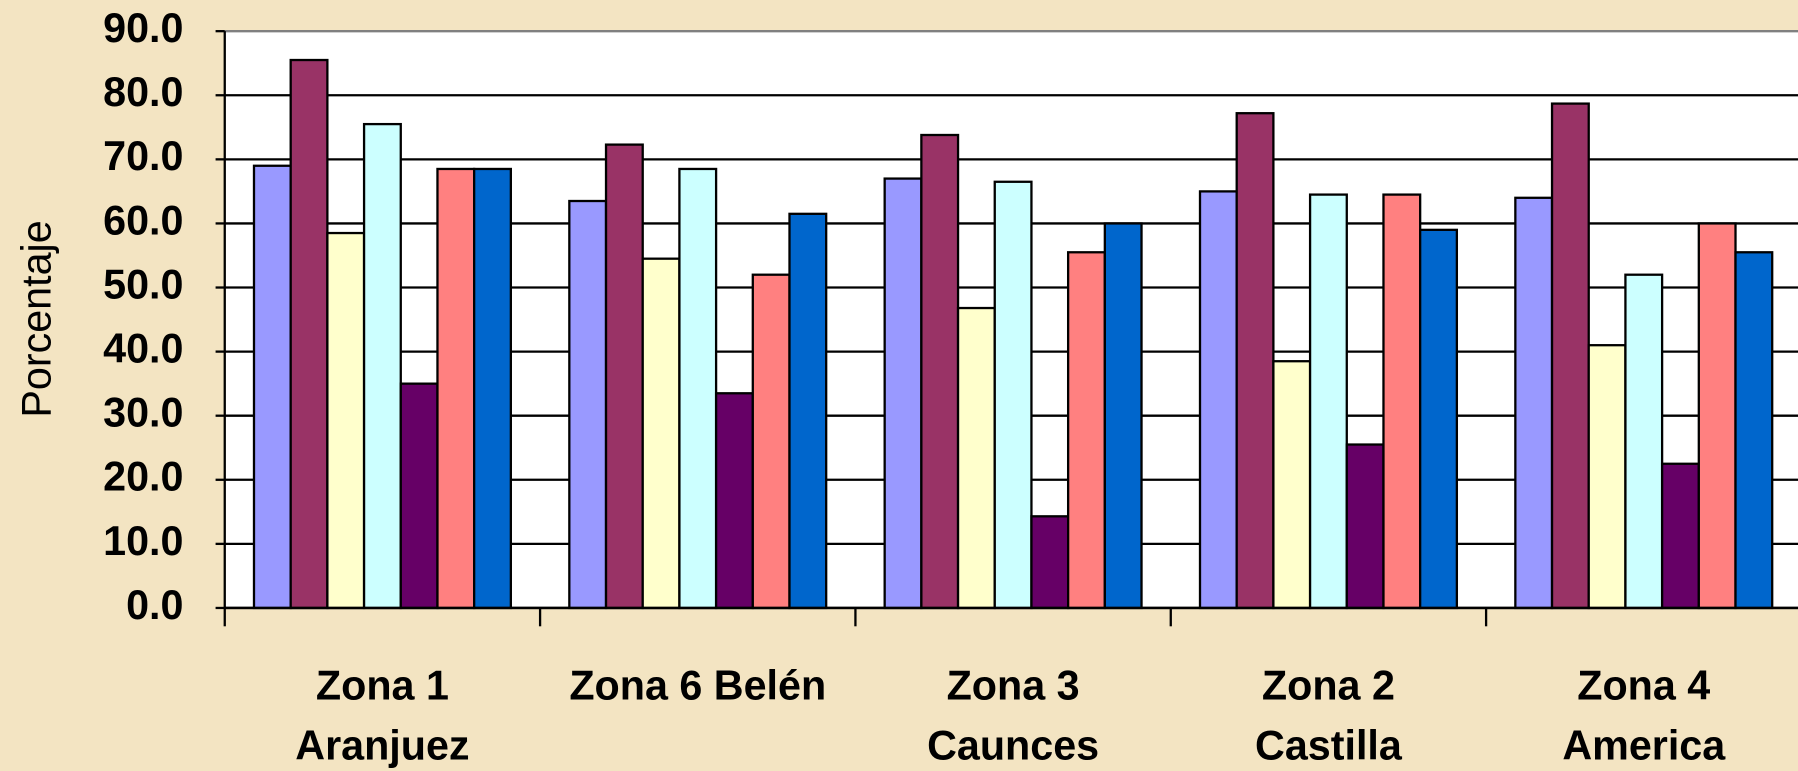  I want to click on y-tick-label: 40.0, so click(143, 349).